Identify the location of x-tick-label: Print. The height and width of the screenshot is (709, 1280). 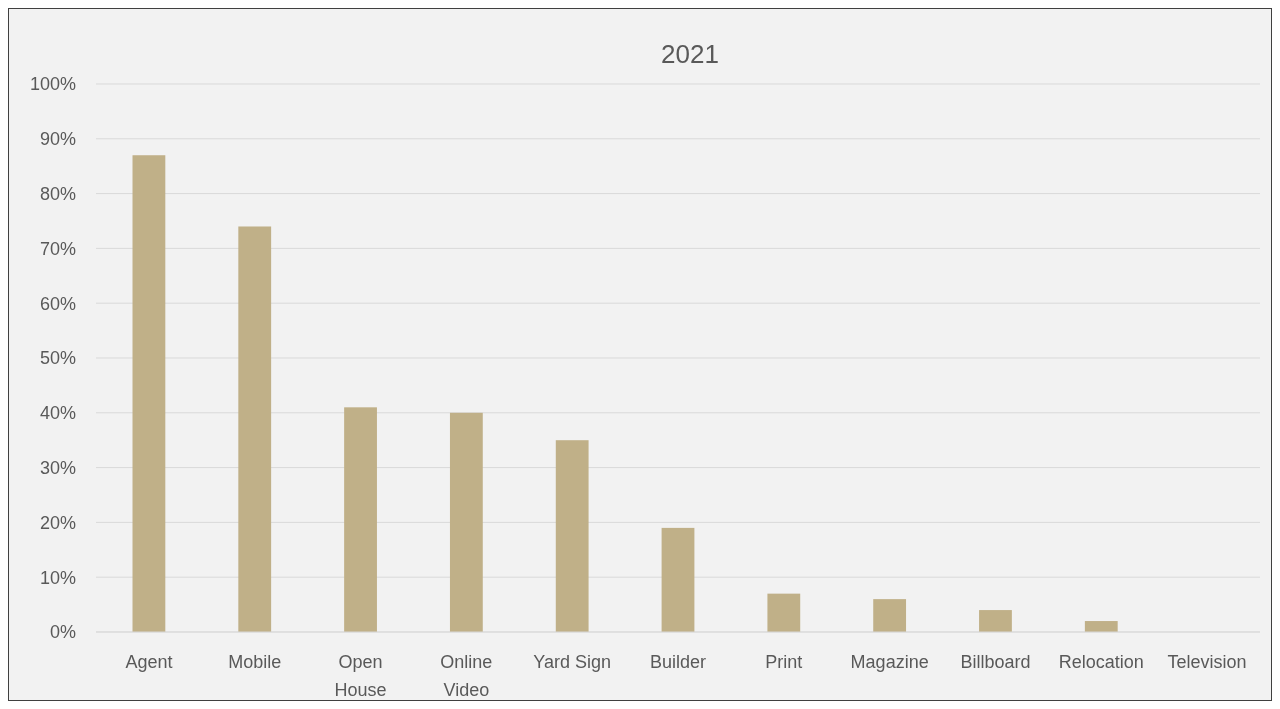
(784, 662).